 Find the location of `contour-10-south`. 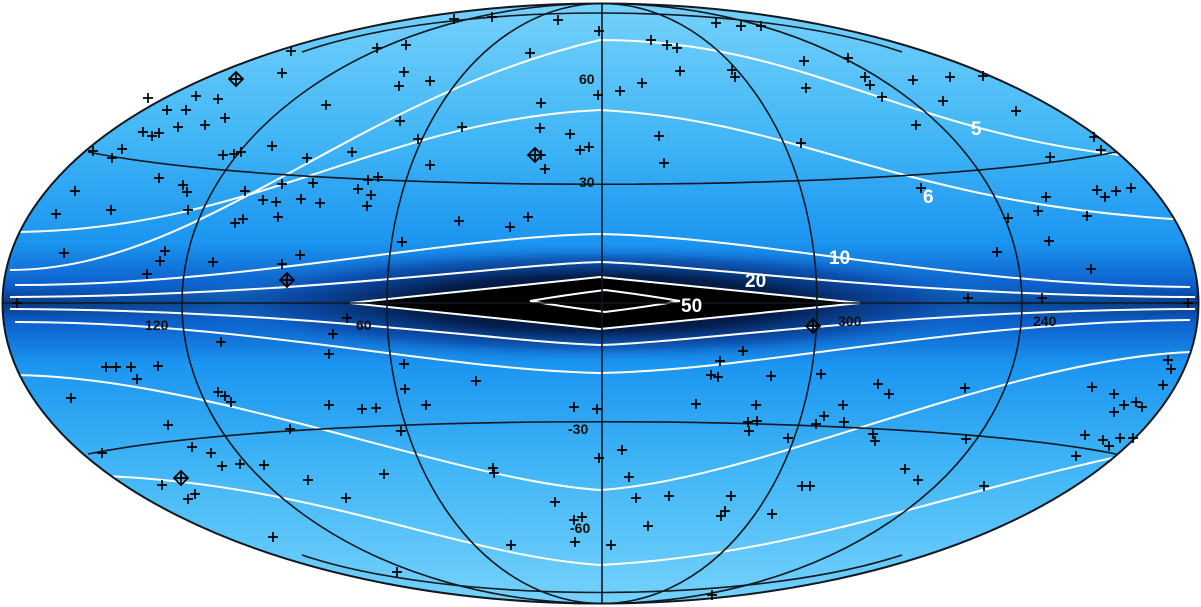

contour-10-south is located at coordinates (602, 347).